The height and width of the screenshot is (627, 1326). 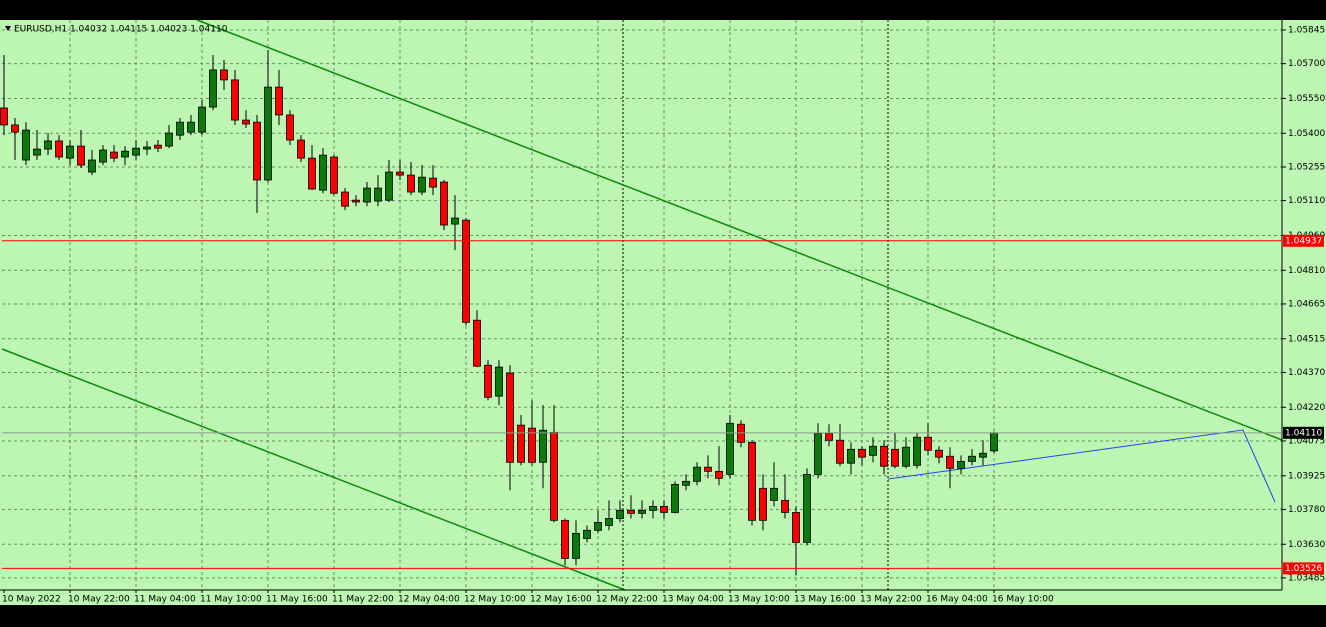 What do you see at coordinates (99, 600) in the screenshot?
I see `x-tick-label: 10 May 22:00` at bounding box center [99, 600].